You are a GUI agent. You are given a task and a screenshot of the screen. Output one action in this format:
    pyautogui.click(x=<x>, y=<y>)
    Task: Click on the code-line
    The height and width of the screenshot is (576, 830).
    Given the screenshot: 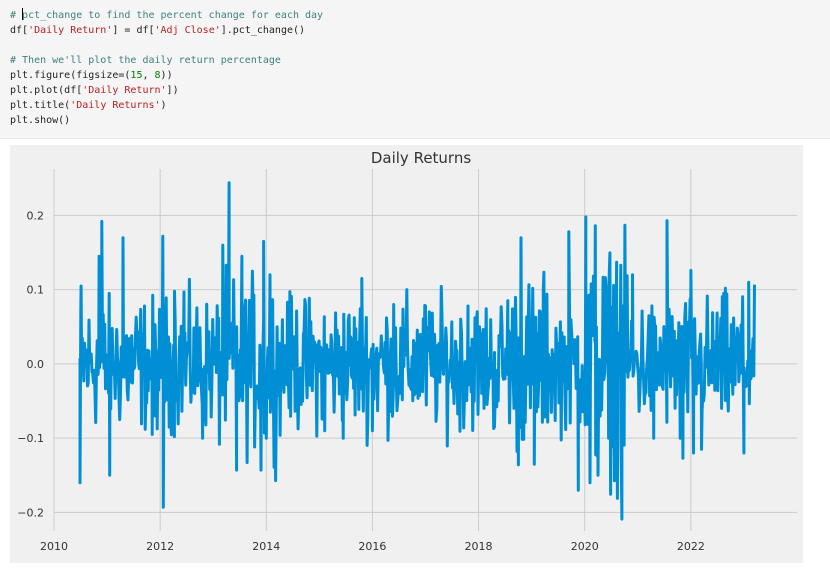 What is the action you would take?
    pyautogui.click(x=166, y=45)
    